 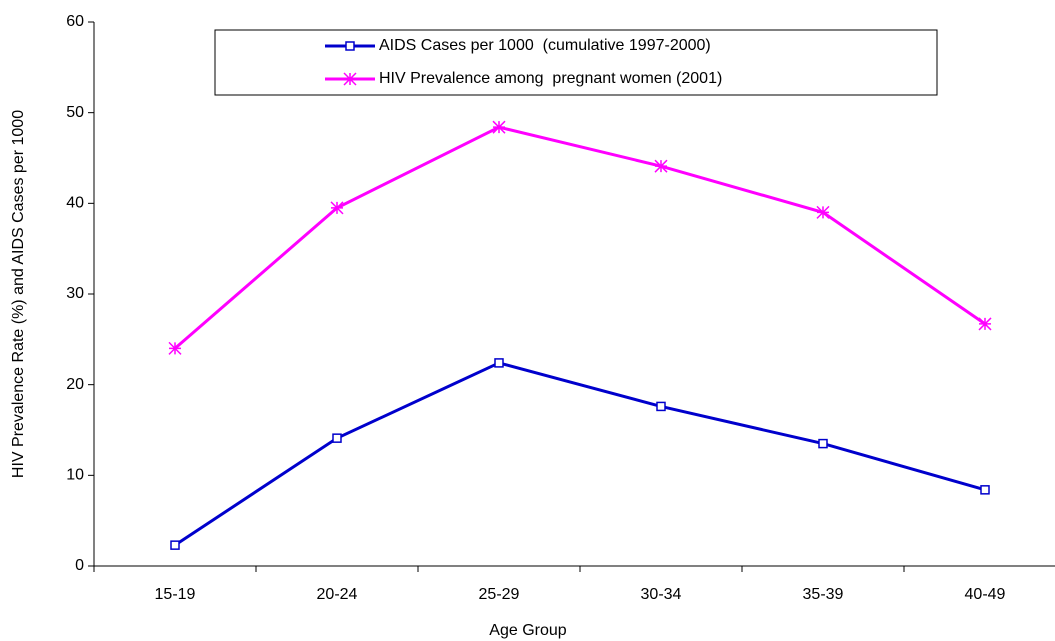 What do you see at coordinates (985, 594) in the screenshot?
I see `x-tick-label: 40-49` at bounding box center [985, 594].